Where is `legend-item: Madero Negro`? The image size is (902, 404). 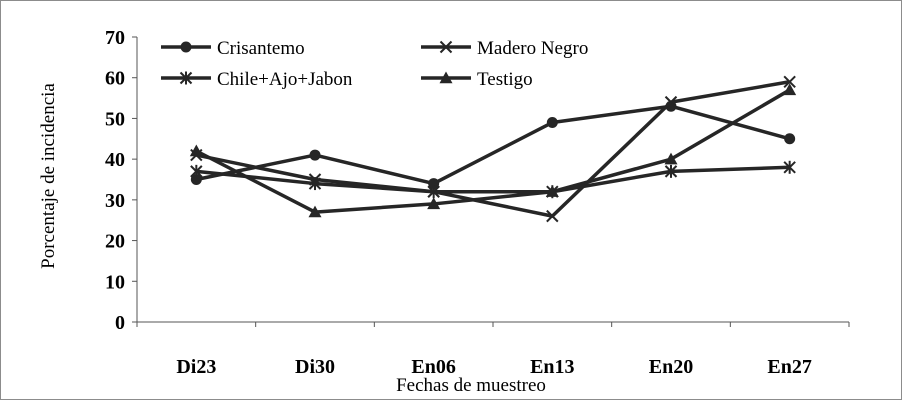
legend-item: Madero Negro is located at coordinates (504, 48).